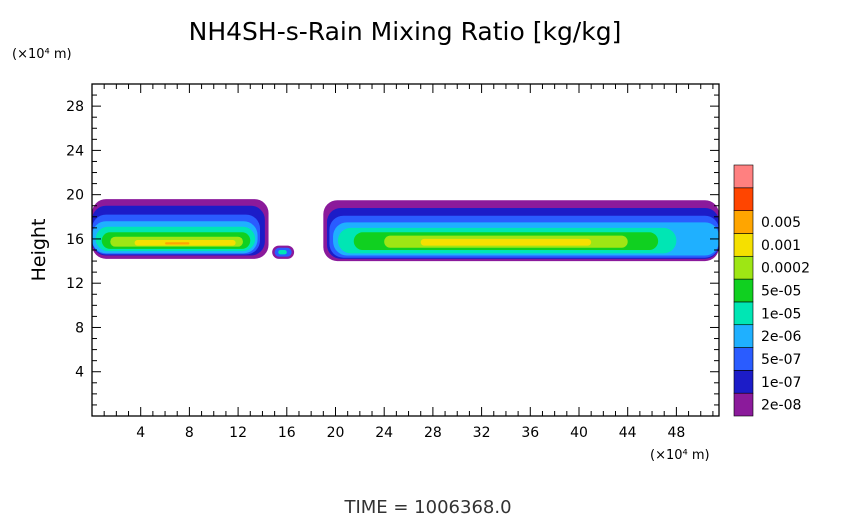 The width and height of the screenshot is (854, 519). Describe the element at coordinates (781, 292) in the screenshot. I see `colorbar-label: 5e-05` at that location.